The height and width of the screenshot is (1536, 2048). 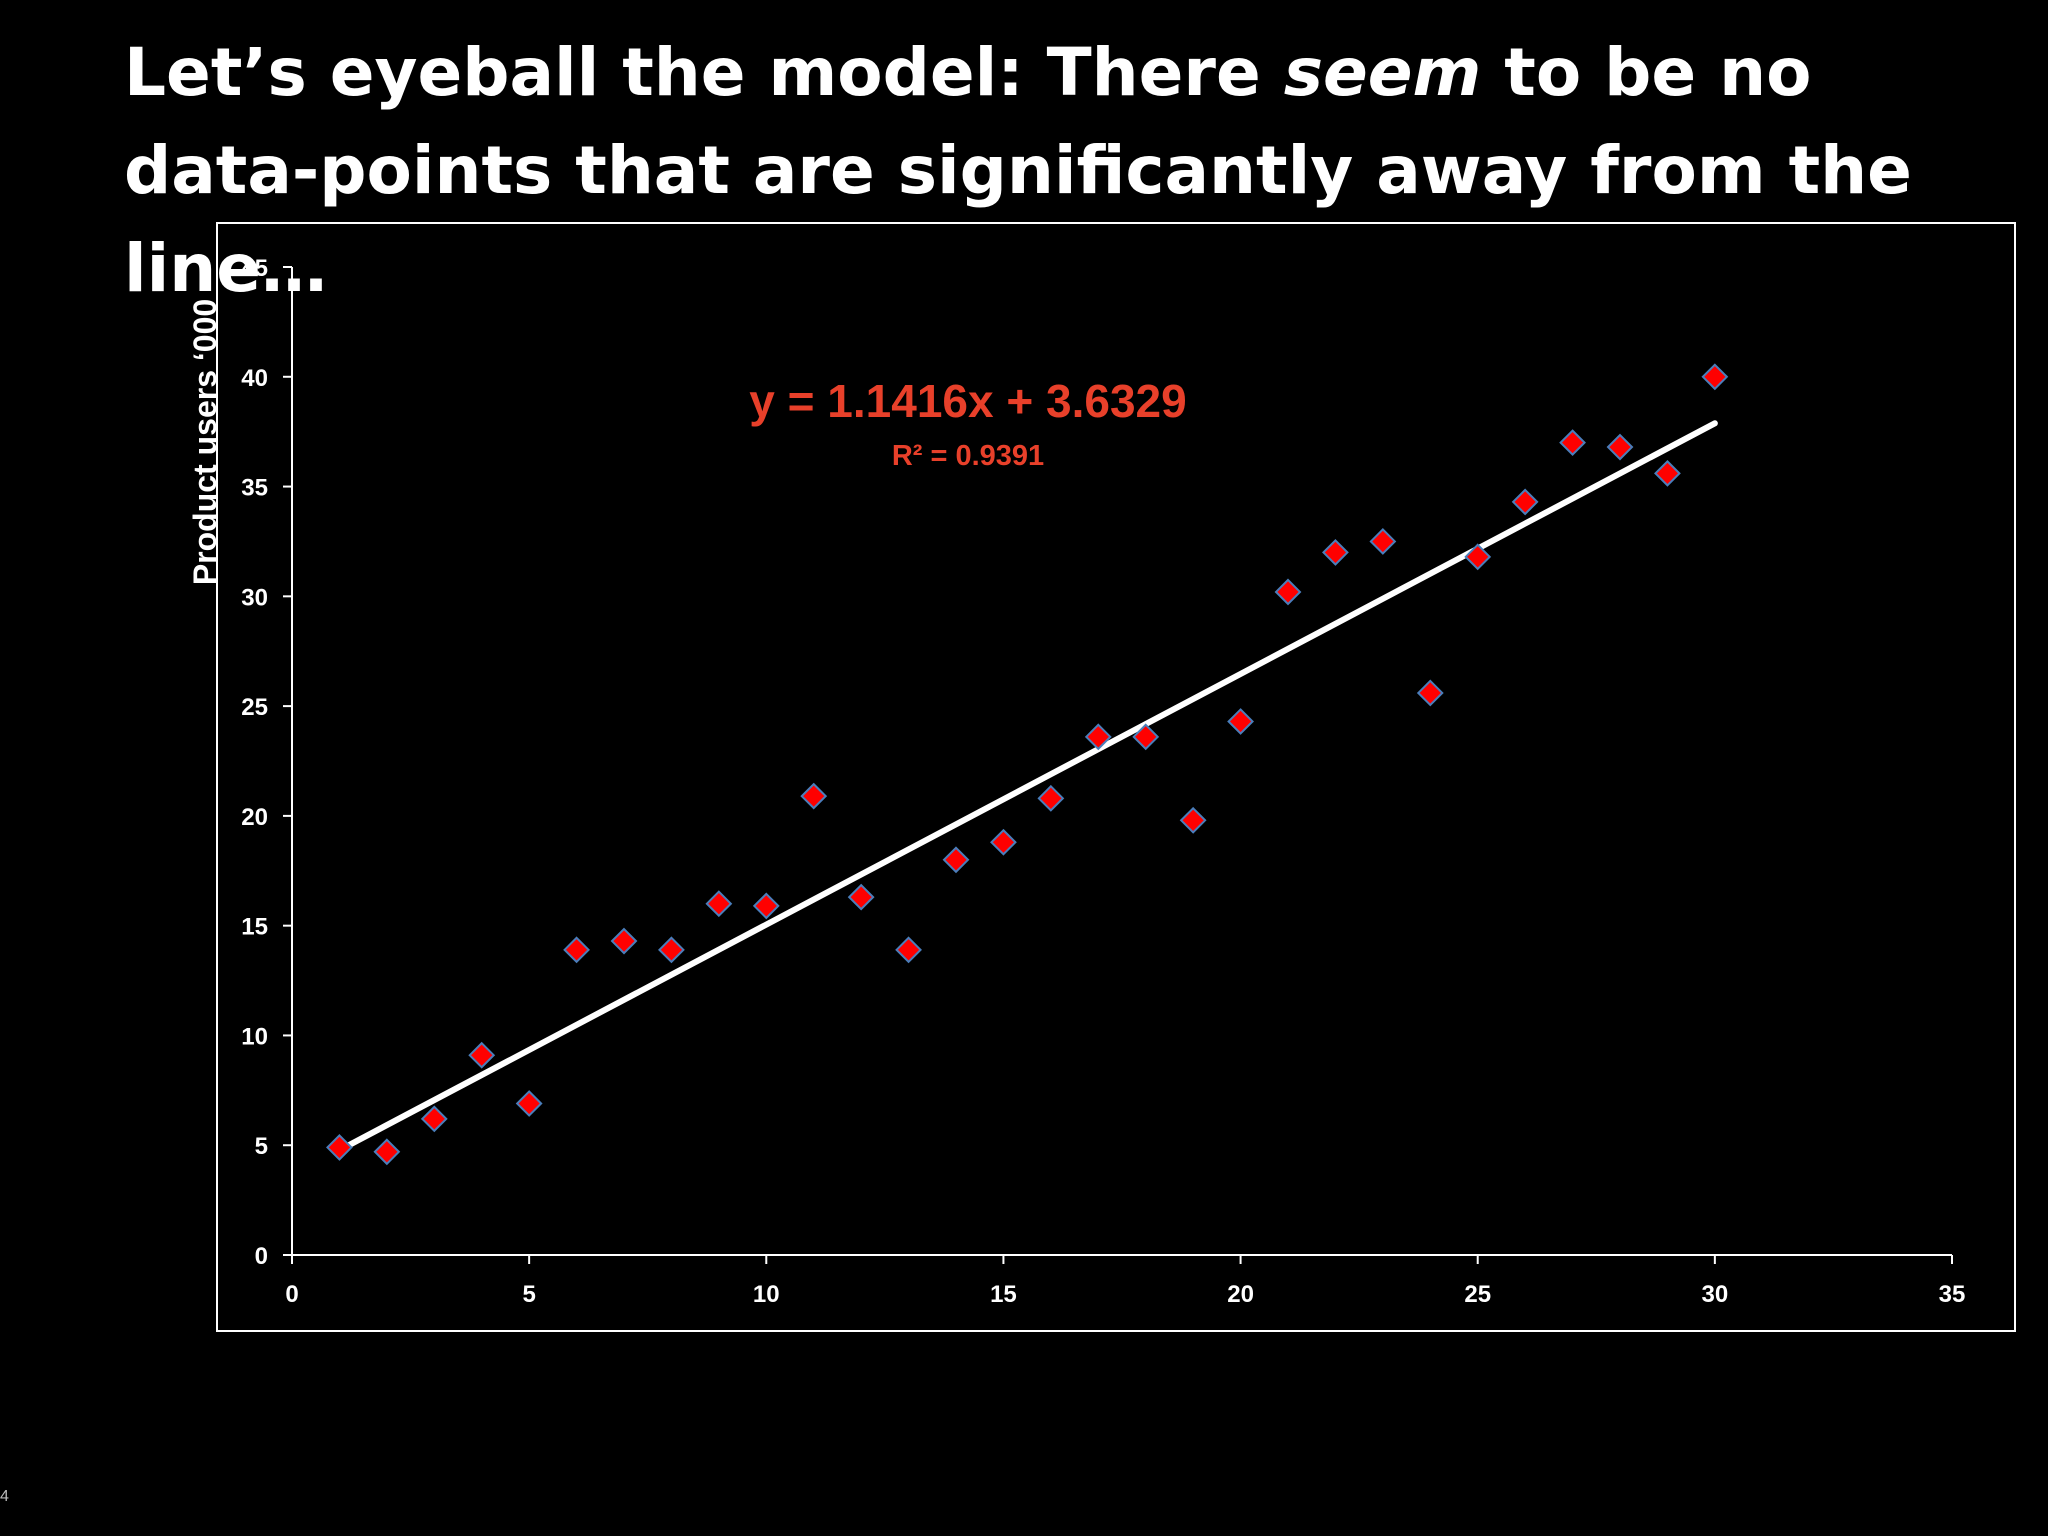 What do you see at coordinates (1952, 1294) in the screenshot?
I see `x-tick-label: 35` at bounding box center [1952, 1294].